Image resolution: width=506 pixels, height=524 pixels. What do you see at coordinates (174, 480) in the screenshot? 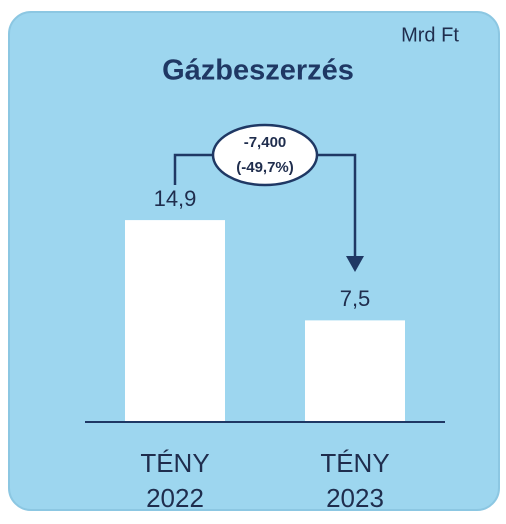
I see `x-tick-label: TÉNY 2022` at bounding box center [174, 480].